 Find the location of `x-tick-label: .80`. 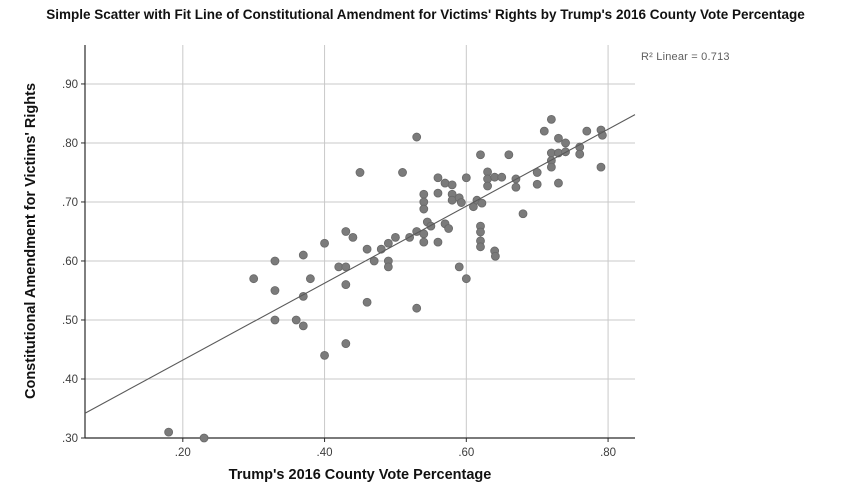

x-tick-label: .80 is located at coordinates (608, 453).